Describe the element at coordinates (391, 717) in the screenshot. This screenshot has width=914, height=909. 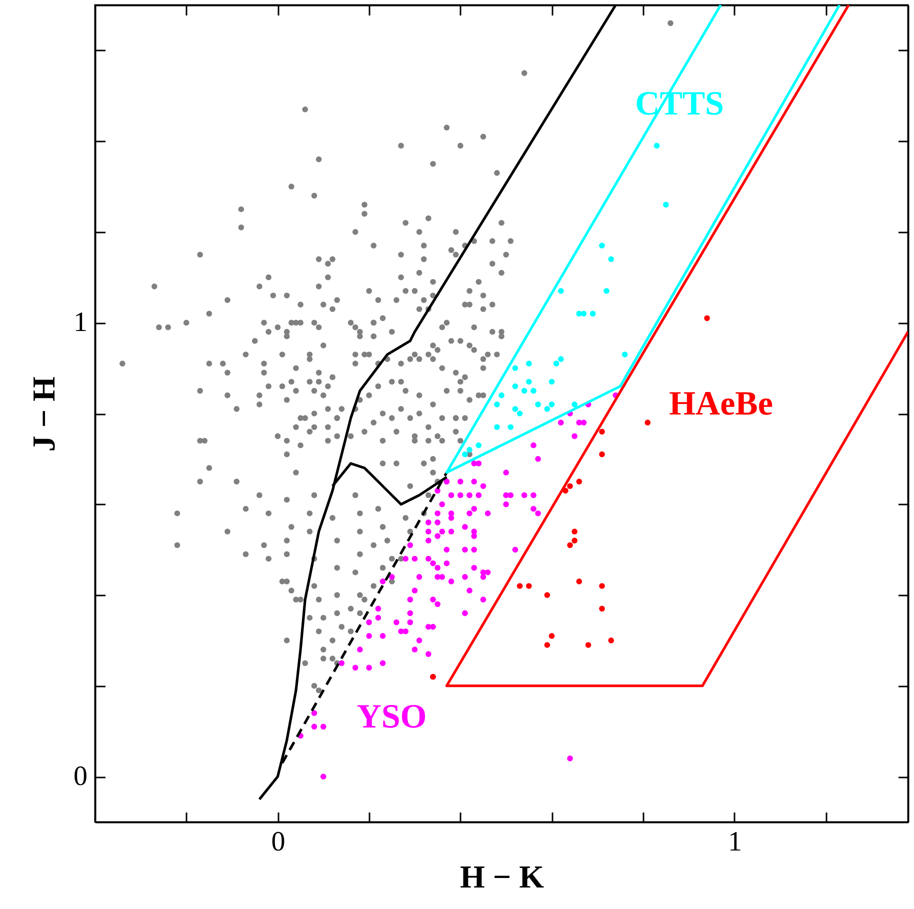
I see `series-label: YSO` at that location.